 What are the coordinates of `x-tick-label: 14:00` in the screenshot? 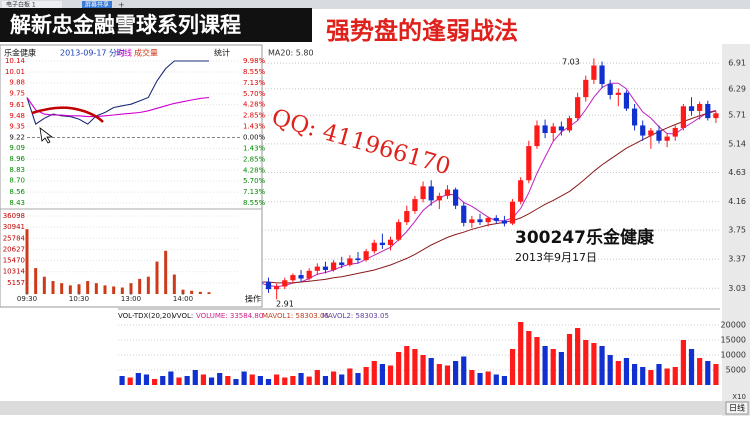 It's located at (183, 299).